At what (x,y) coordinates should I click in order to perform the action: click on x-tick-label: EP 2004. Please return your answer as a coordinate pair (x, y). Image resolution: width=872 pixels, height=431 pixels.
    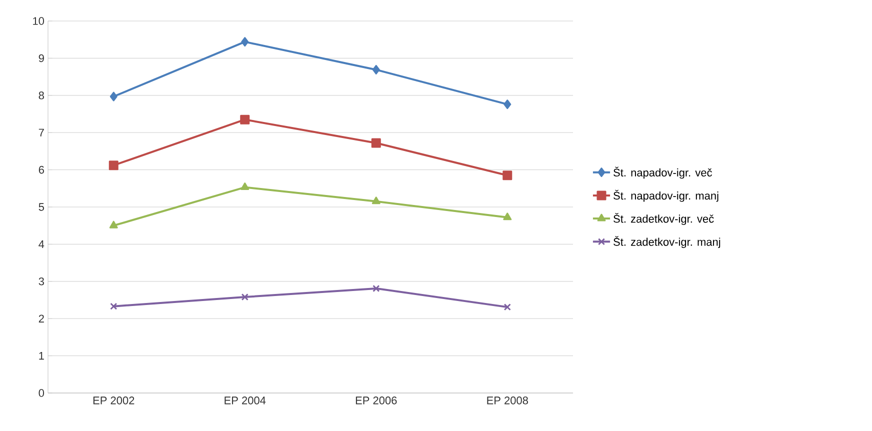
    Looking at the image, I should click on (245, 400).